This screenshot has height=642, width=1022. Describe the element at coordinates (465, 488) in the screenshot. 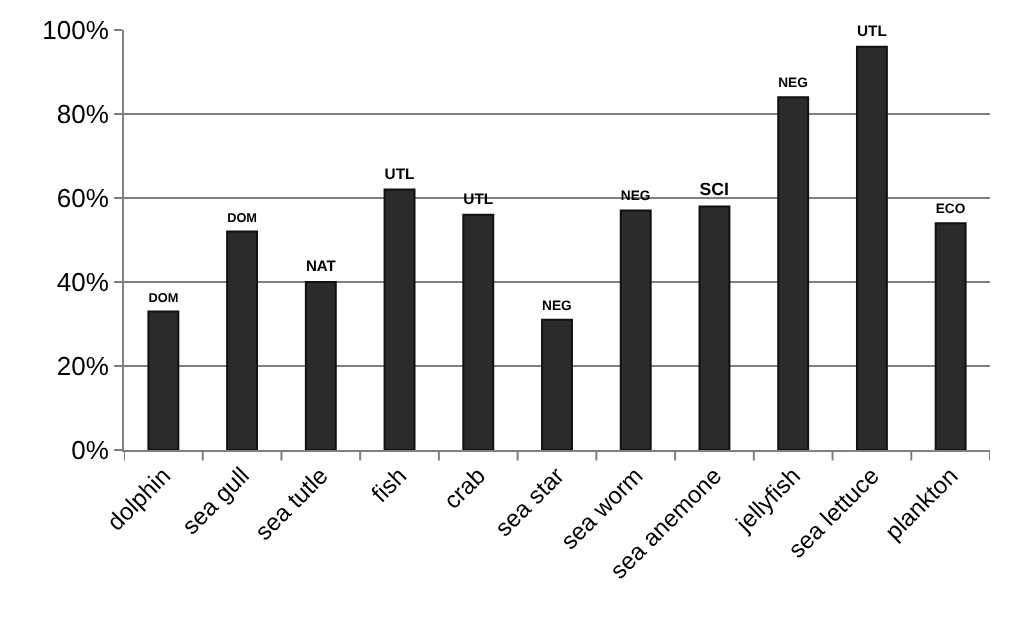

I see `x-tick-label: crab` at that location.